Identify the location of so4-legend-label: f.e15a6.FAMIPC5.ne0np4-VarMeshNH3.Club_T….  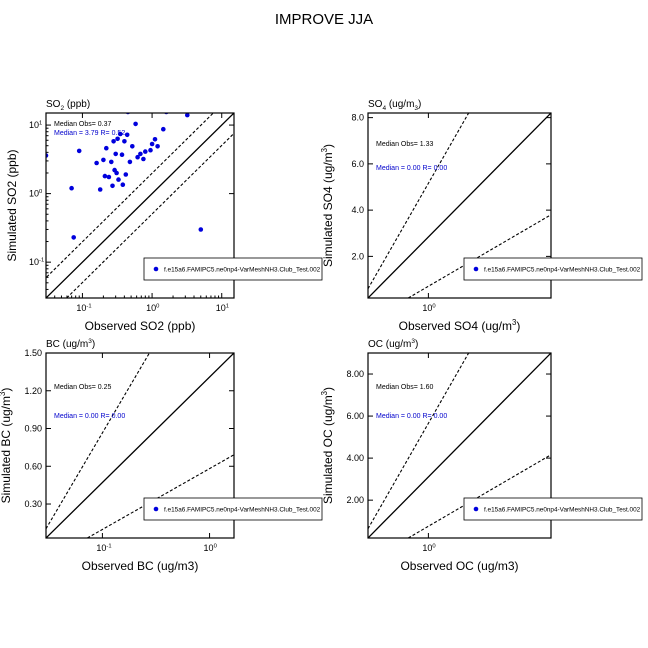
(562, 270).